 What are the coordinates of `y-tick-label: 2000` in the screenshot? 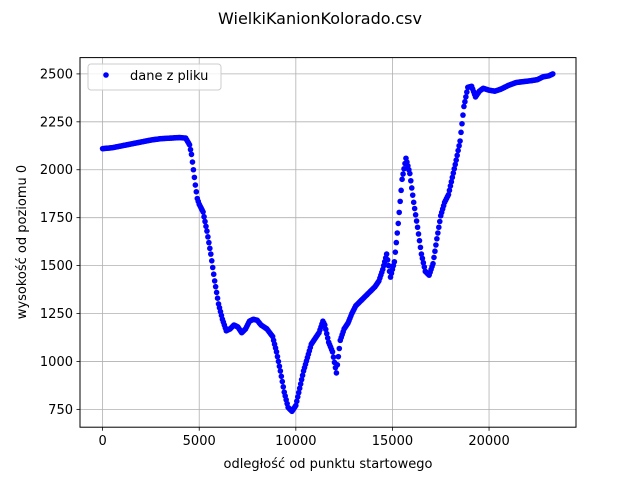 It's located at (56, 170).